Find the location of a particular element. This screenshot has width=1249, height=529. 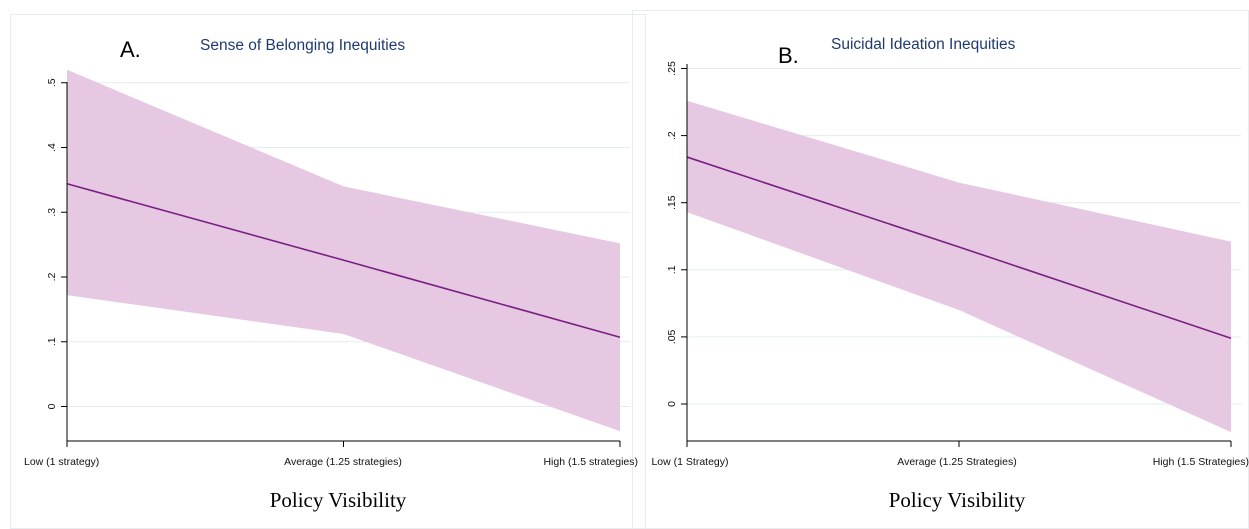

panel-letter: A. is located at coordinates (130, 49).